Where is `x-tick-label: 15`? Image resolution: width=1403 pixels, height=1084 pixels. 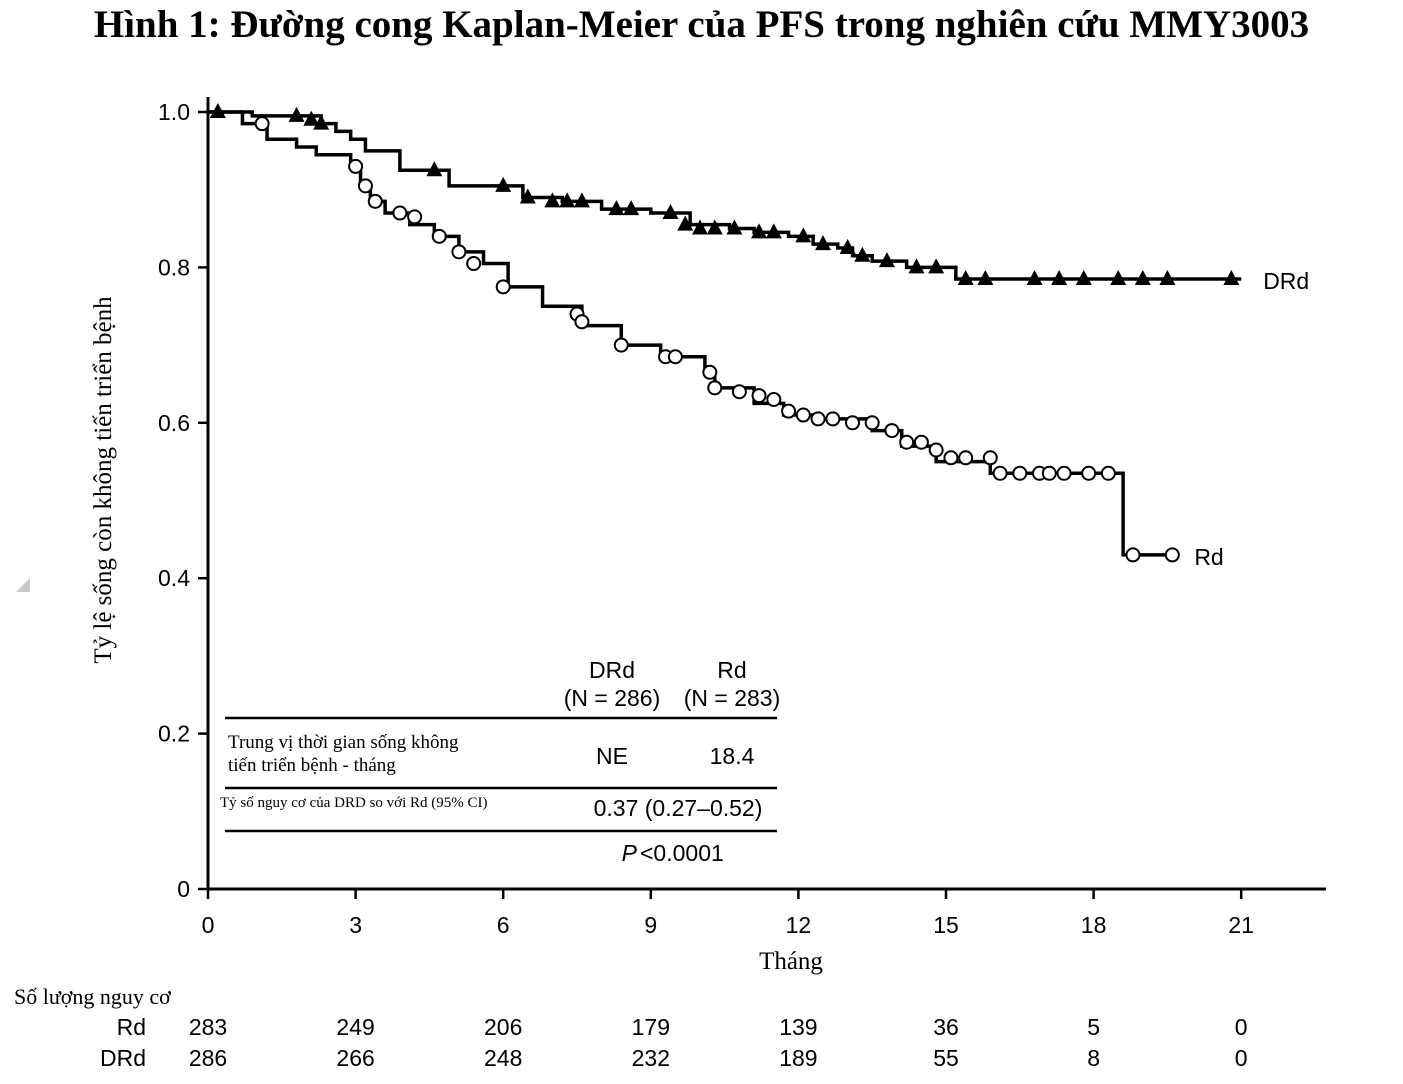 x-tick-label: 15 is located at coordinates (946, 925).